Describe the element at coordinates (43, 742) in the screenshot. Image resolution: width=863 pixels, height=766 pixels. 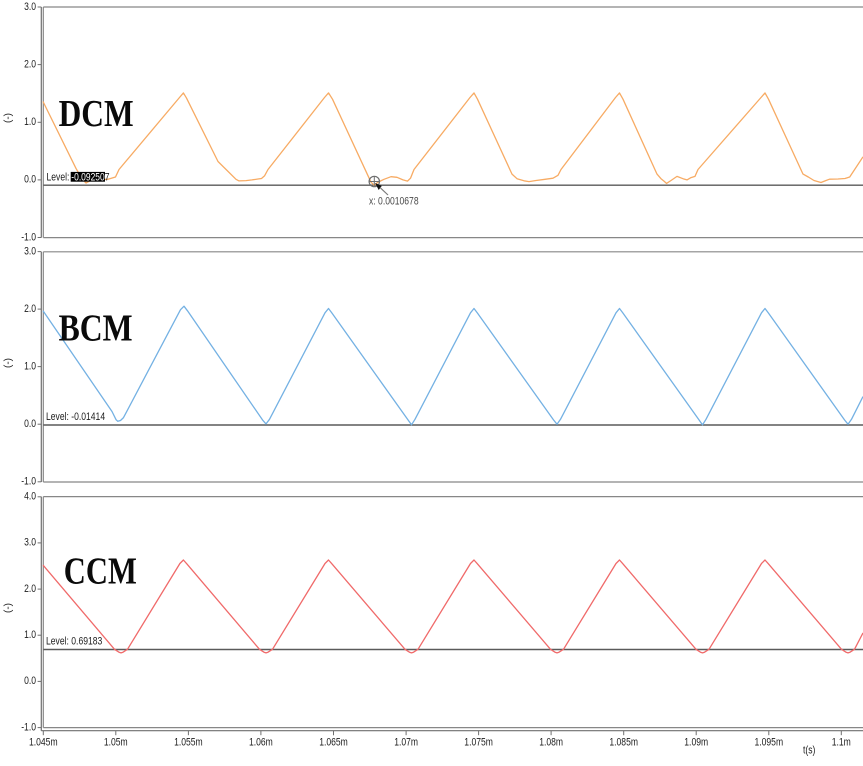
I see `svg-text: 1.045m` at that location.